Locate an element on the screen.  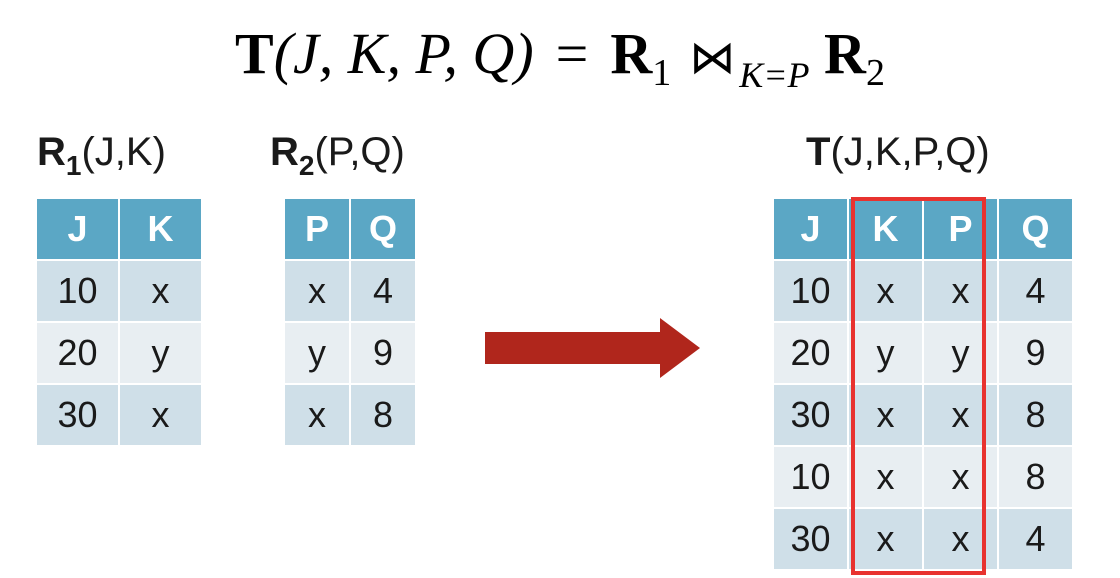
table-header-row: J K is located at coordinates (119, 229).